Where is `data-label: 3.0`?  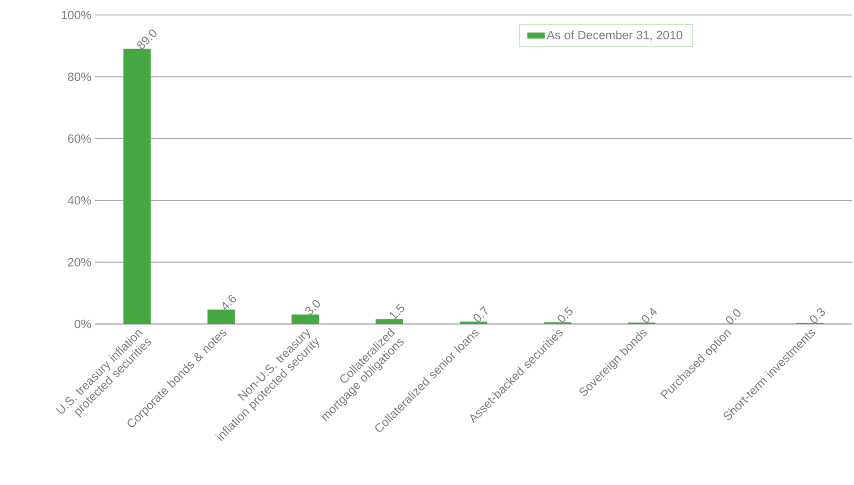 data-label: 3.0 is located at coordinates (312, 307).